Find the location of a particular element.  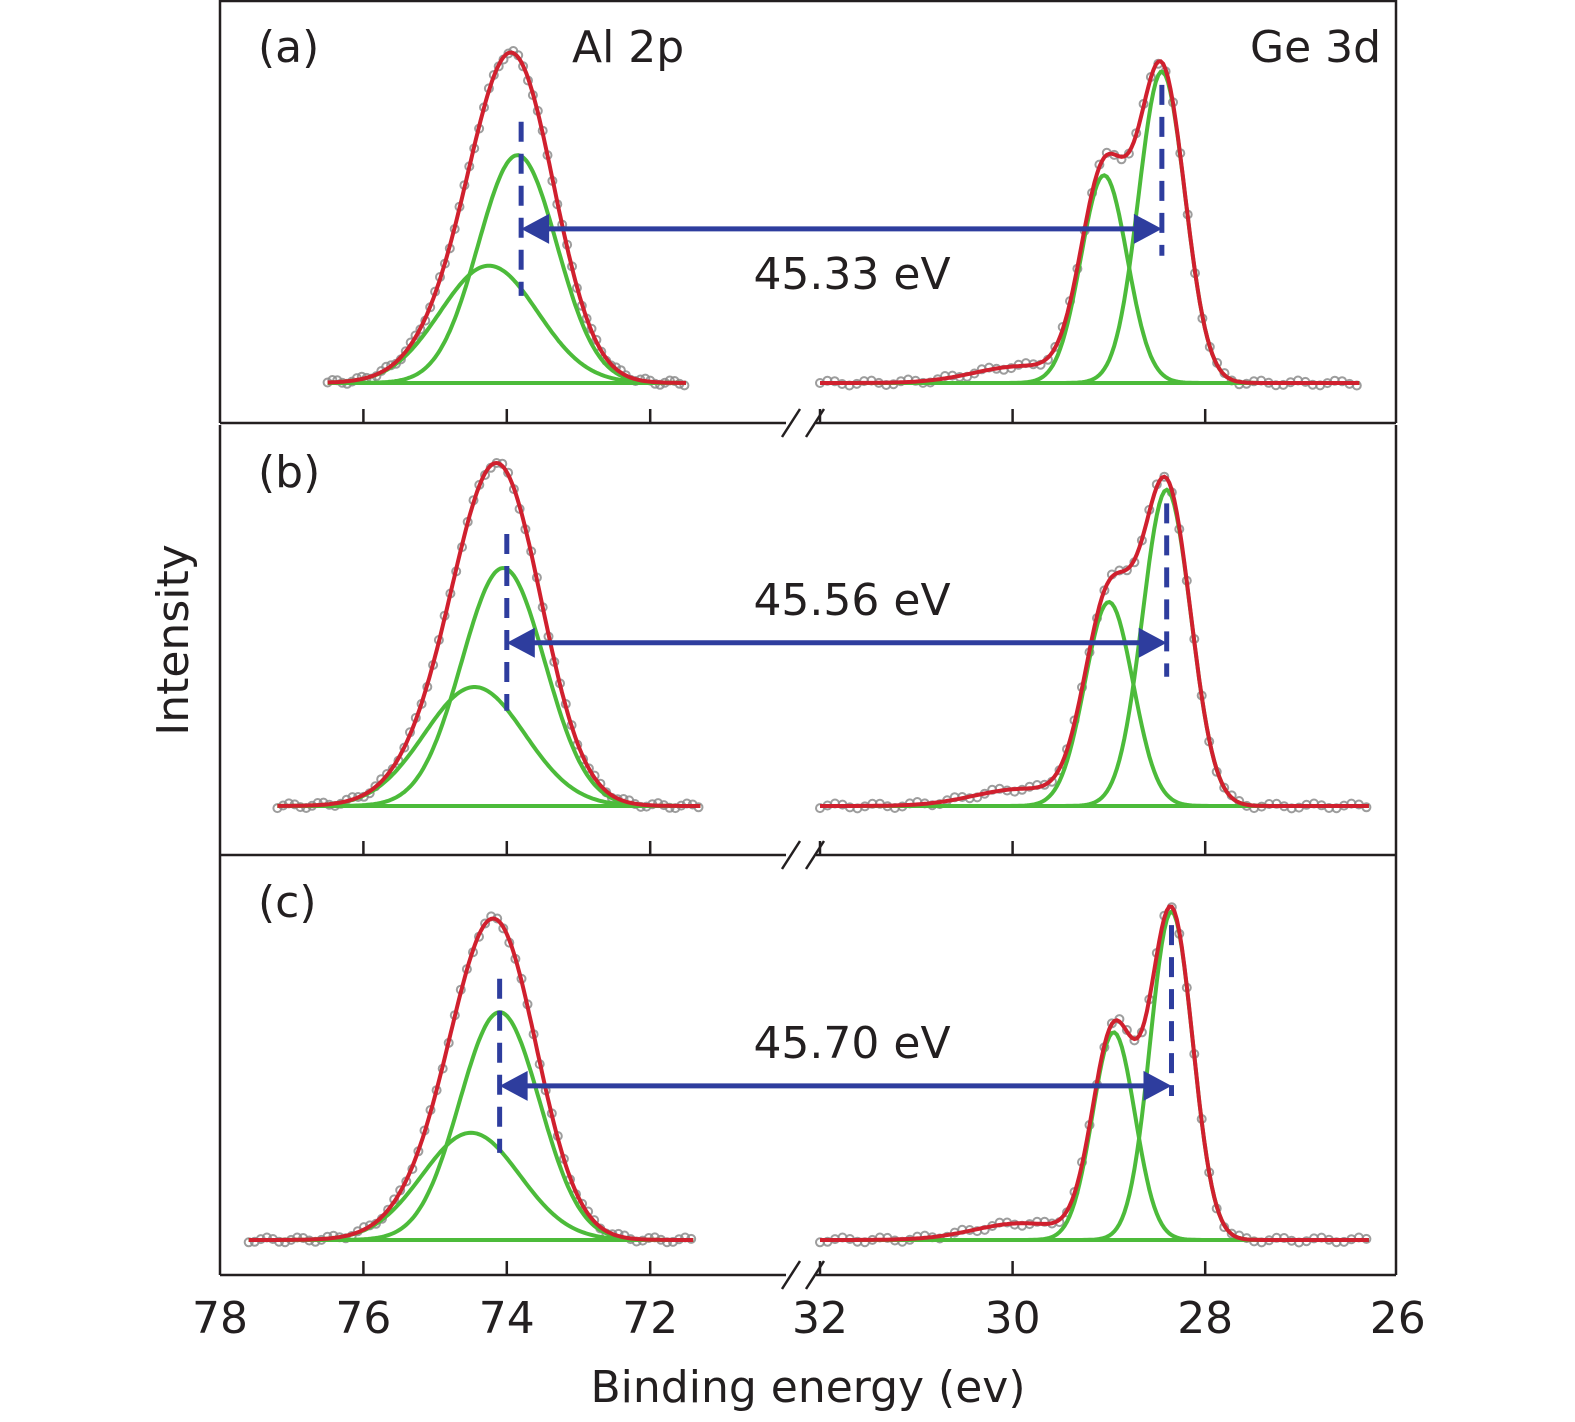

y-axis-label: Intensity is located at coordinates (173, 640).